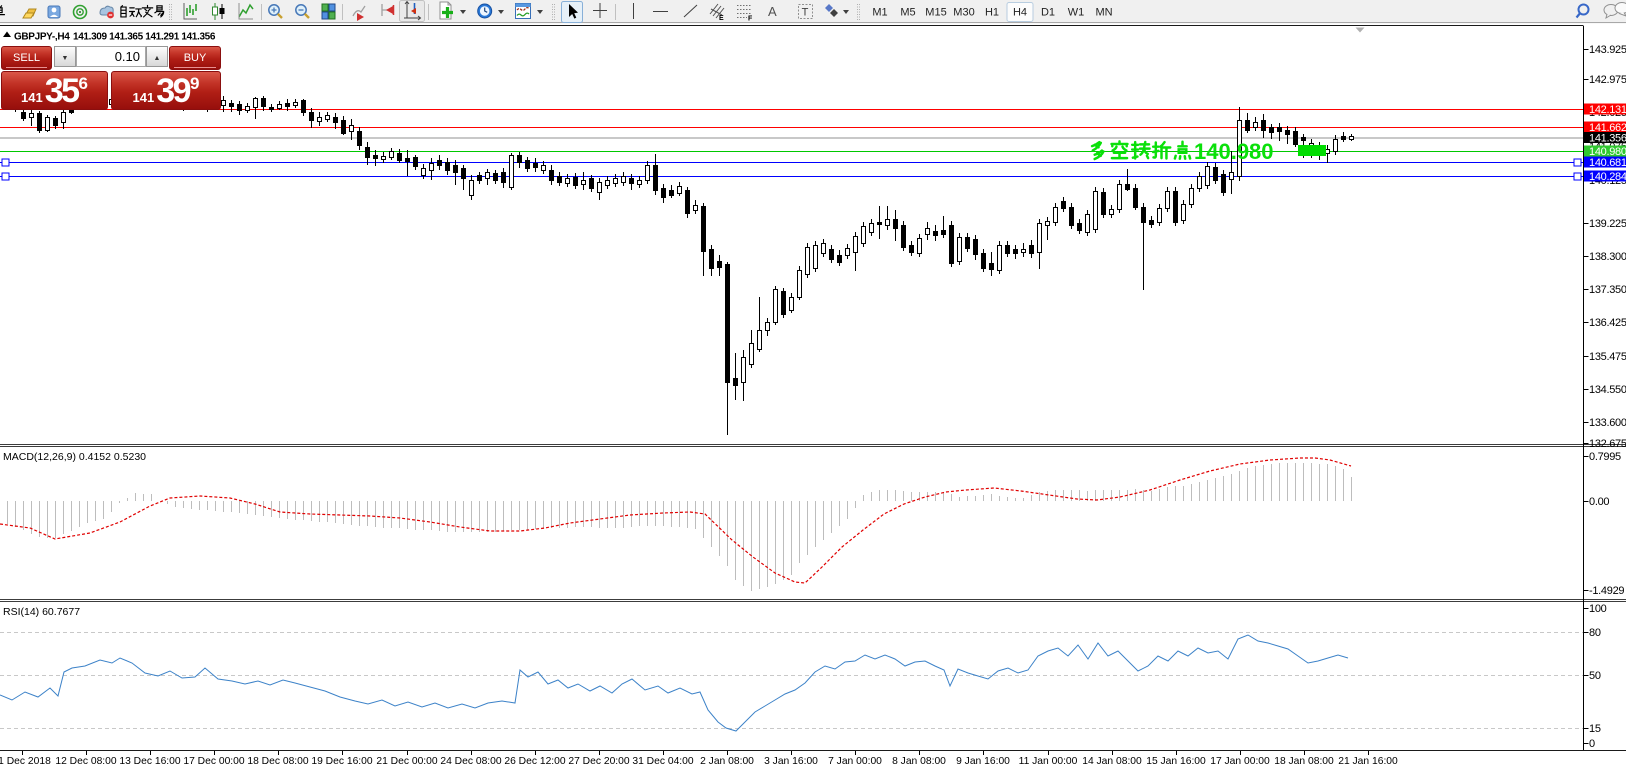 The width and height of the screenshot is (1626, 767). What do you see at coordinates (1607, 444) in the screenshot?
I see `svg-text: 132.675` at bounding box center [1607, 444].